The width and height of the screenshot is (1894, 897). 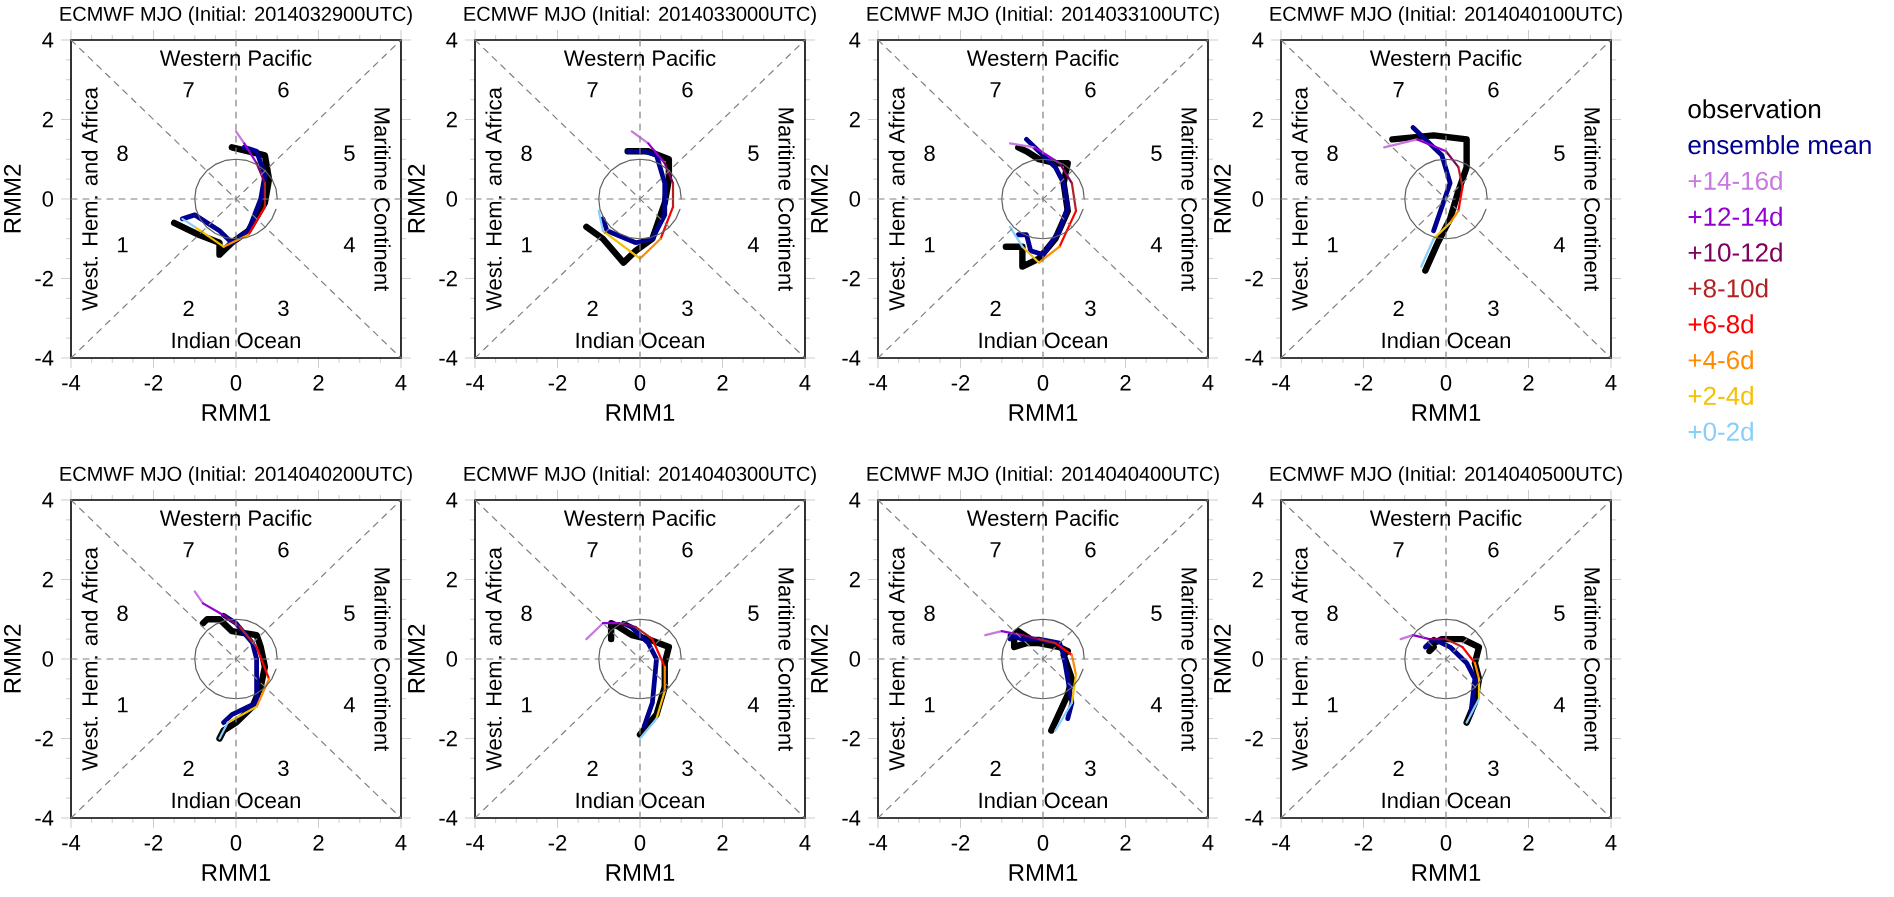 What do you see at coordinates (722, 383) in the screenshot?
I see `x-tick-label: 2` at bounding box center [722, 383].